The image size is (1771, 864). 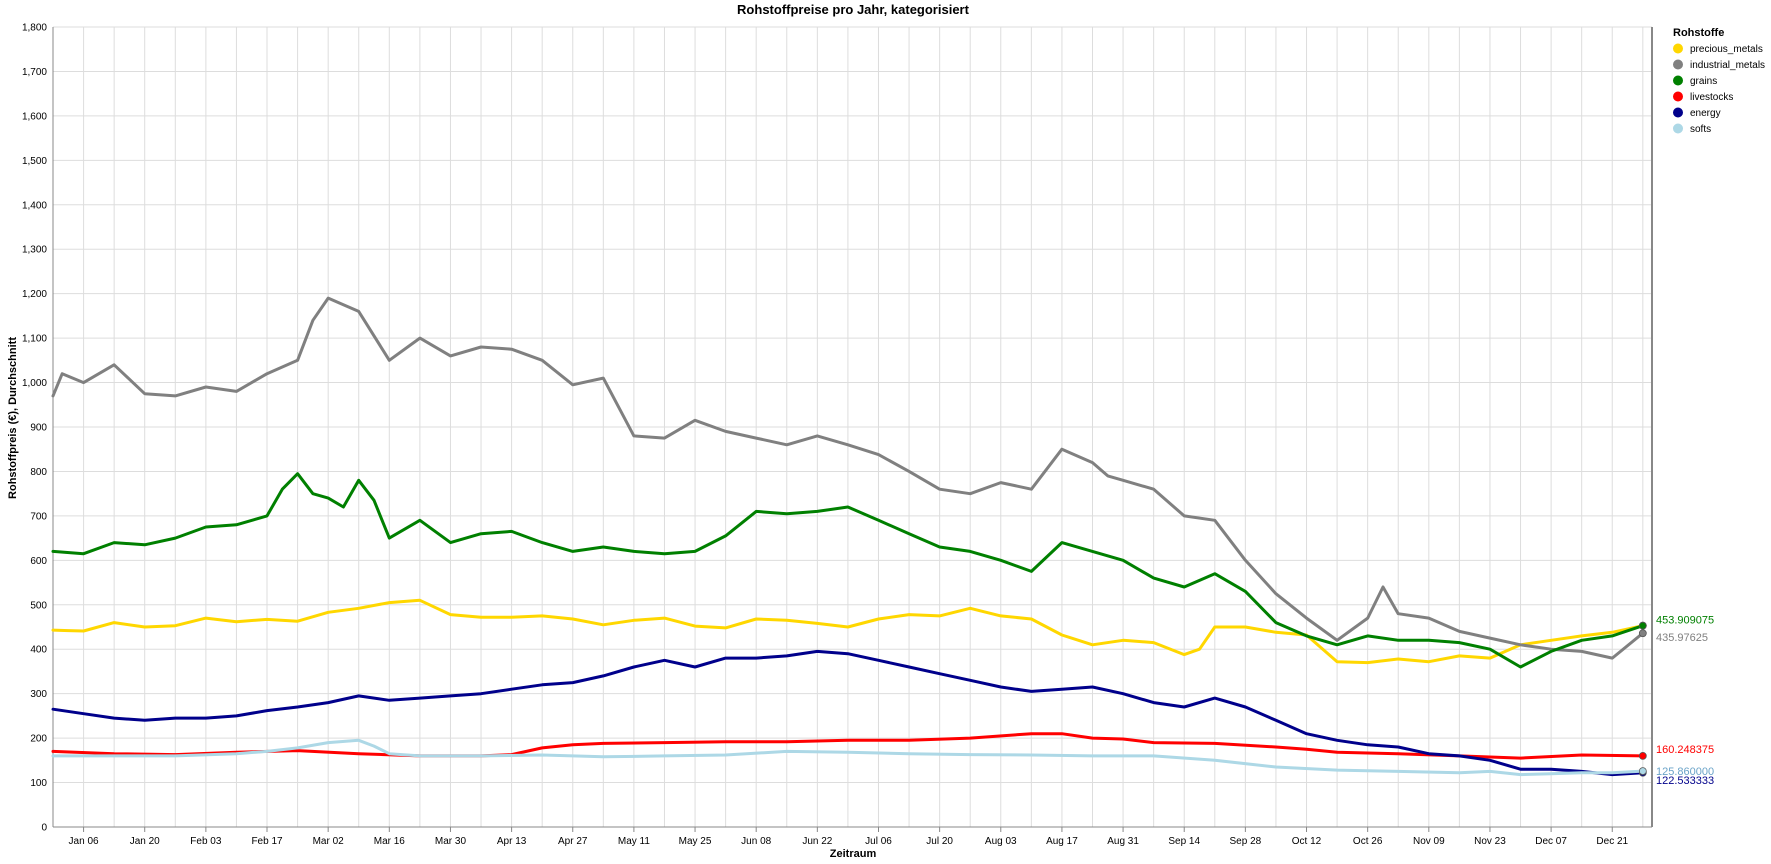 What do you see at coordinates (38, 428) in the screenshot?
I see `y-tick-label: 900` at bounding box center [38, 428].